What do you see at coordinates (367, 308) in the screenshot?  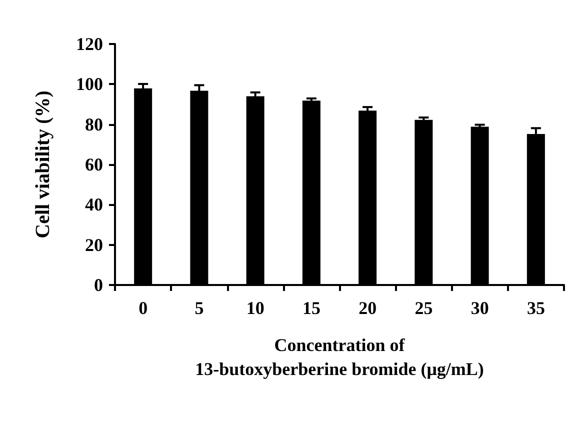 I see `x-tick-label: 20` at bounding box center [367, 308].